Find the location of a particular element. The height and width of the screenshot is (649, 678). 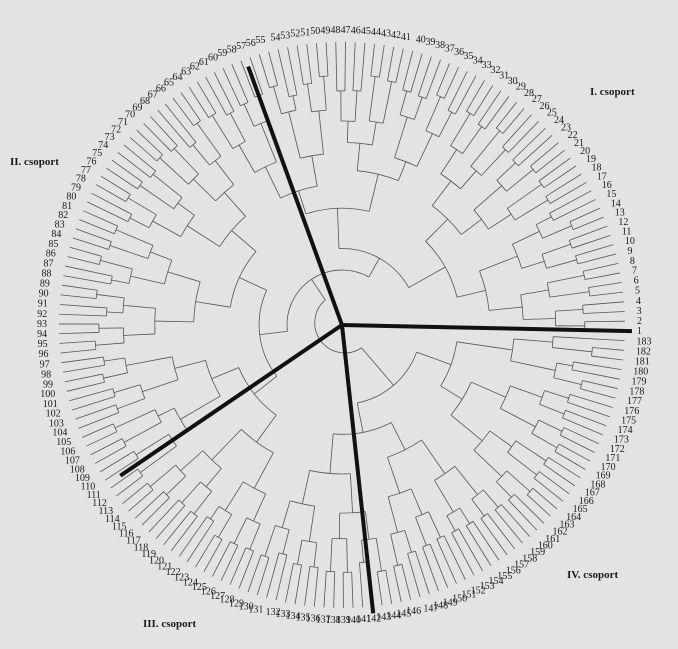

leaf-label: 141 is located at coordinates (363, 619).